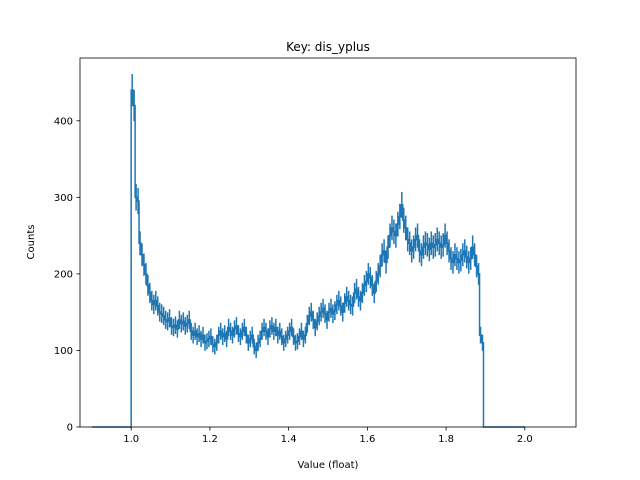  What do you see at coordinates (63, 198) in the screenshot?
I see `y-tick-label: 300` at bounding box center [63, 198].